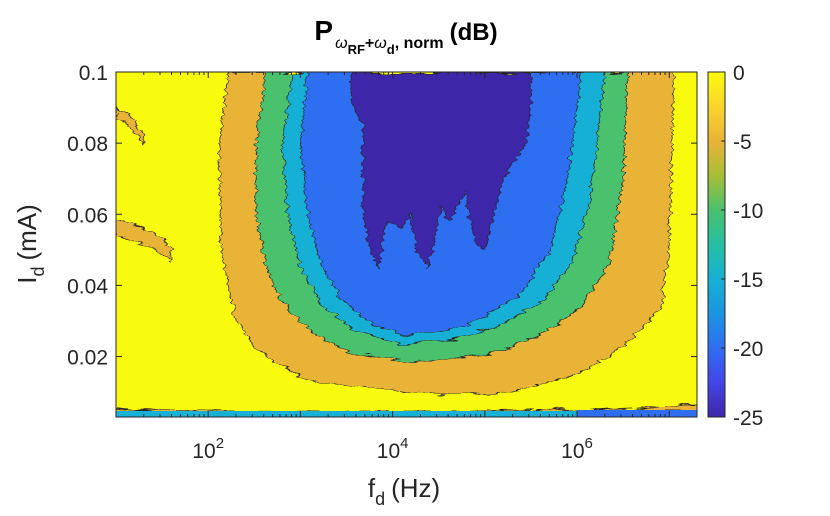  Describe the element at coordinates (637, 413) in the screenshot. I see `contour-band-floor-right` at that location.